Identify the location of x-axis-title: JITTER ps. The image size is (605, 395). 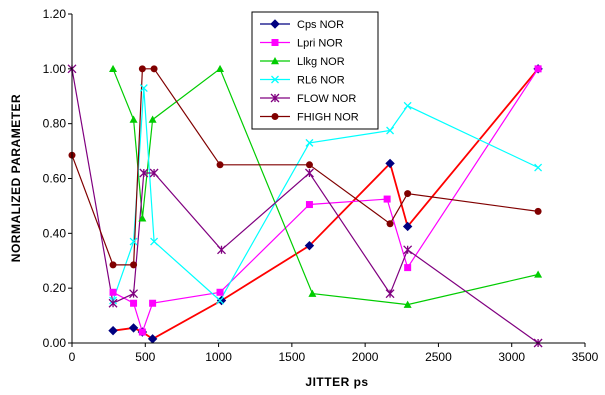
(336, 382).